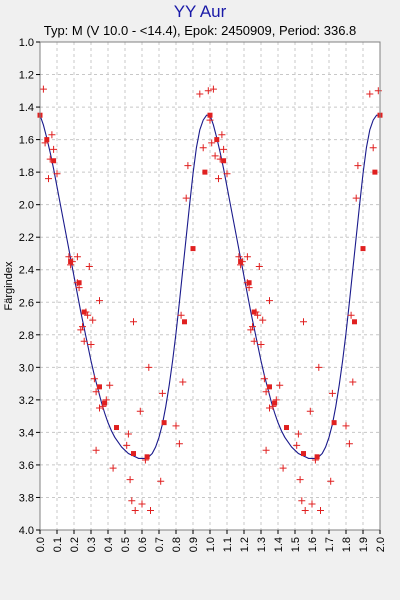 This screenshot has height=600, width=400. What do you see at coordinates (26, 433) in the screenshot?
I see `y-tick-label: 3.4` at bounding box center [26, 433].